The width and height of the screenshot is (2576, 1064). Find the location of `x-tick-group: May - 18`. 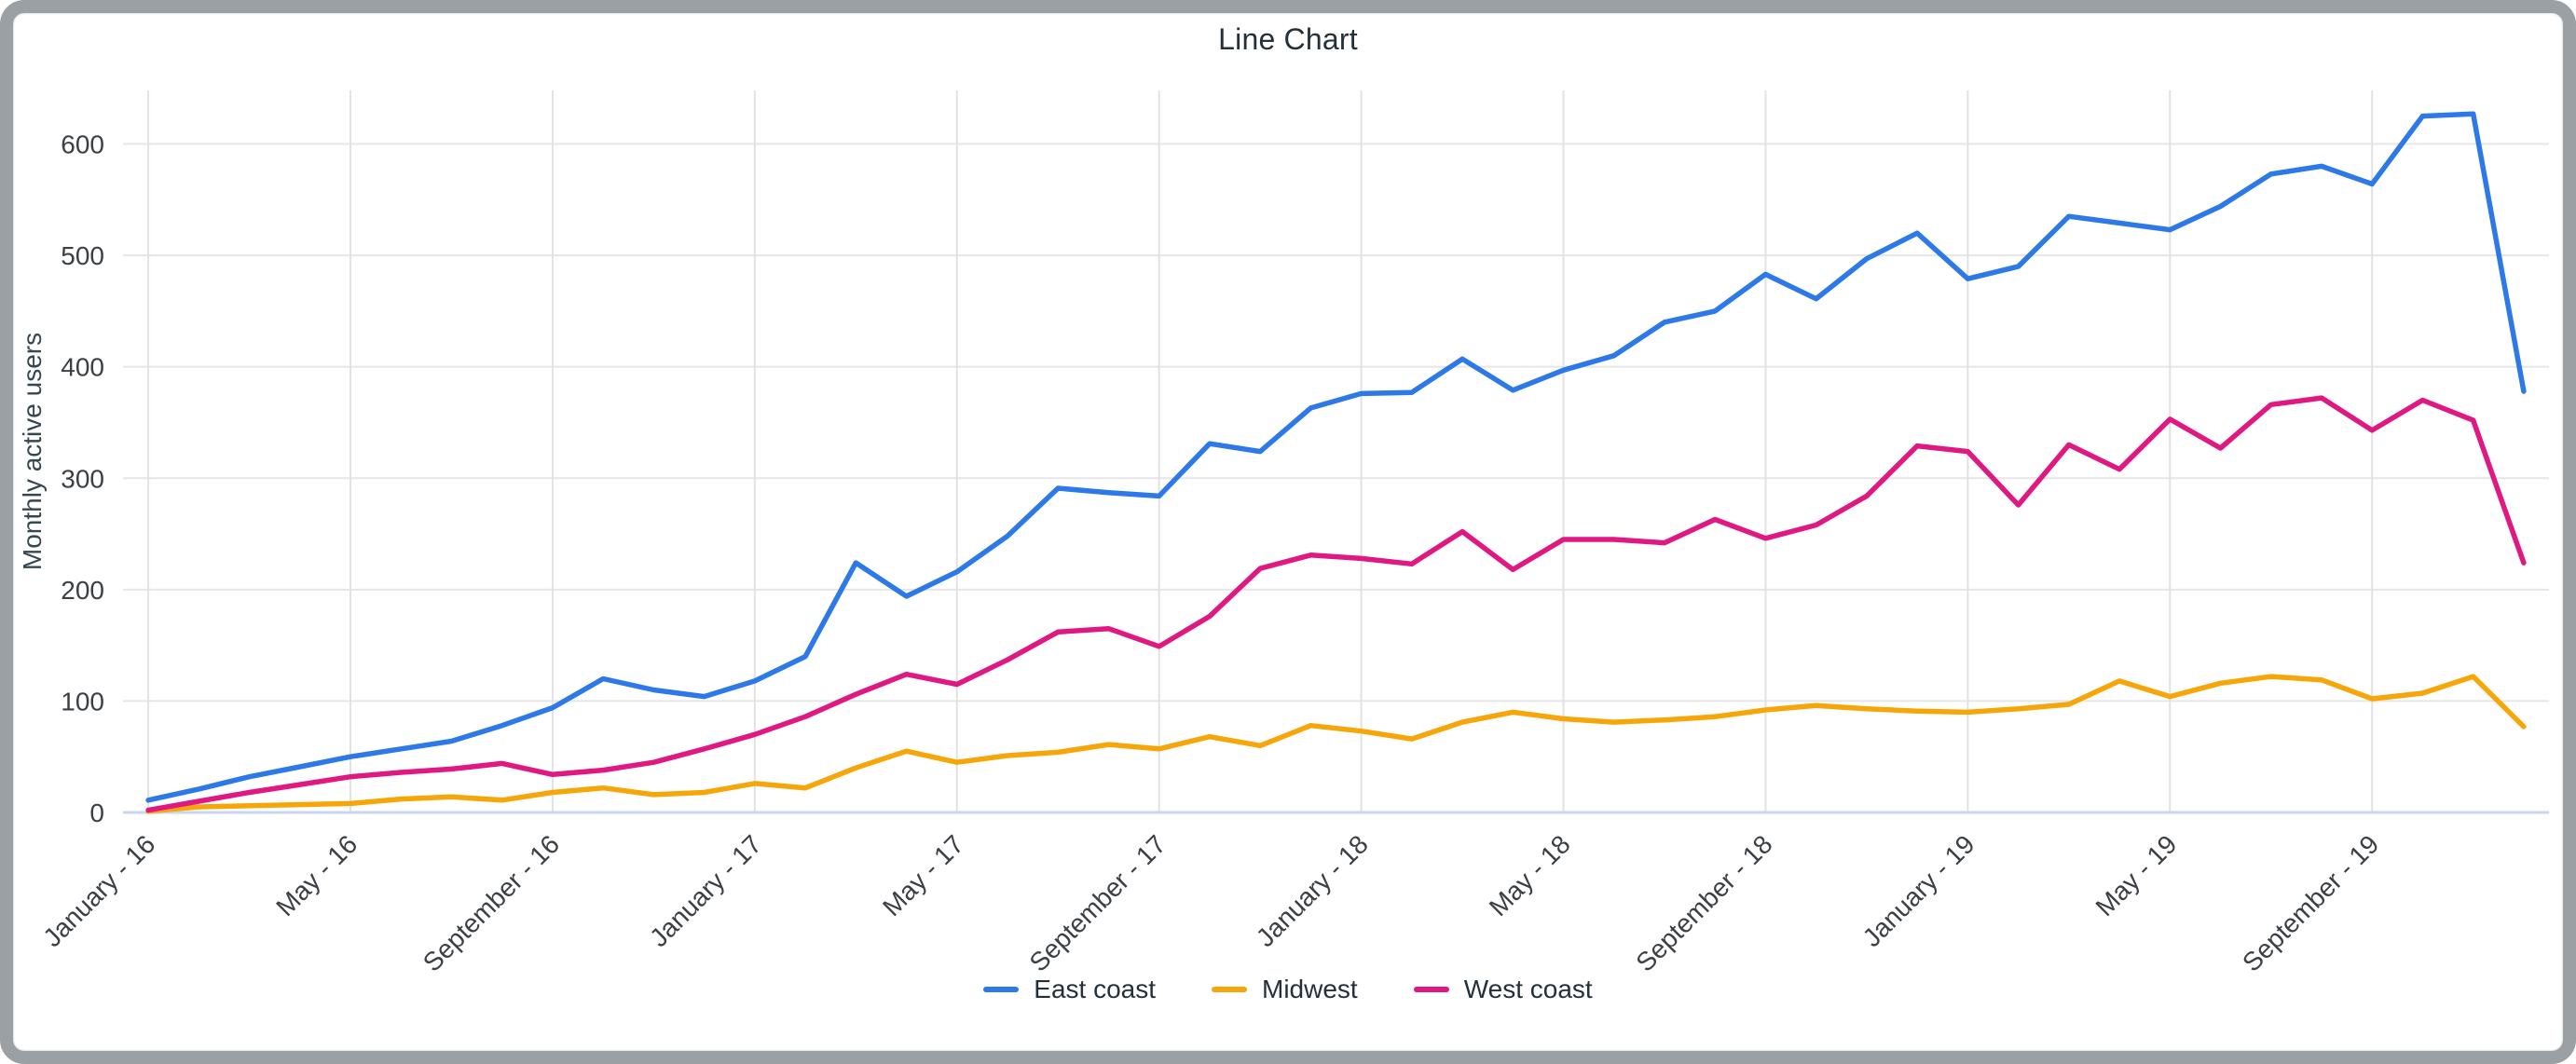

x-tick-group: May - 18 is located at coordinates (1530, 875).